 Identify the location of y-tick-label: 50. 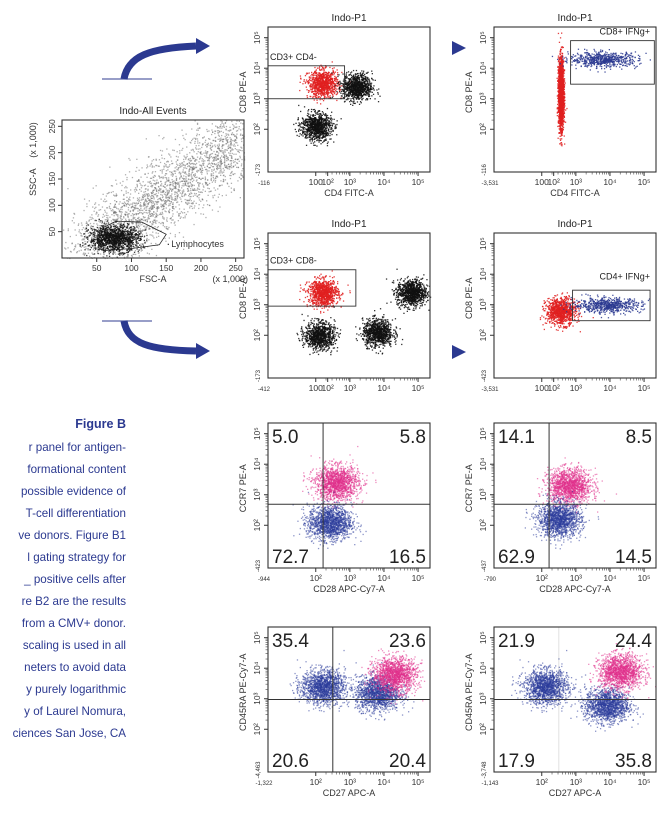
(52, 232).